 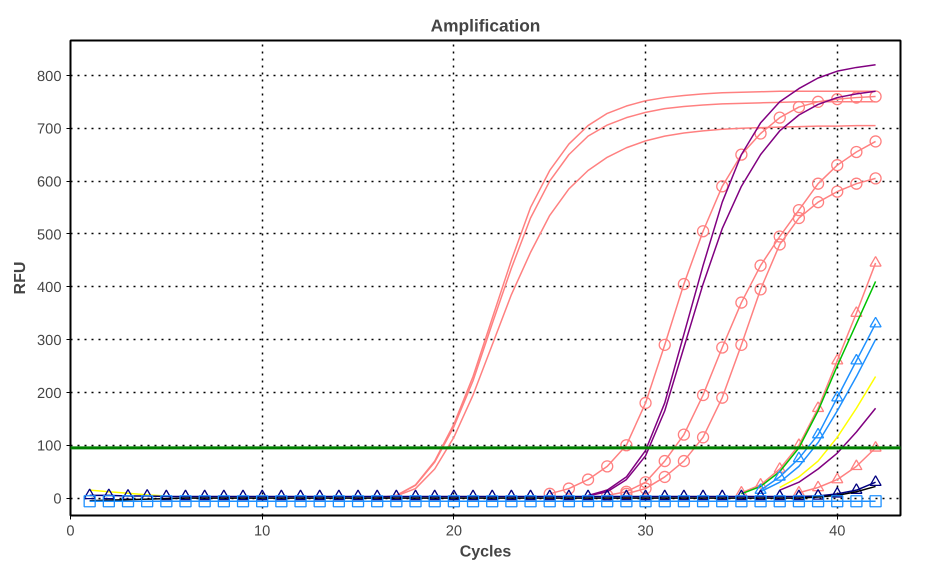 What do you see at coordinates (485, 26) in the screenshot?
I see `chart-title: Amplification` at bounding box center [485, 26].